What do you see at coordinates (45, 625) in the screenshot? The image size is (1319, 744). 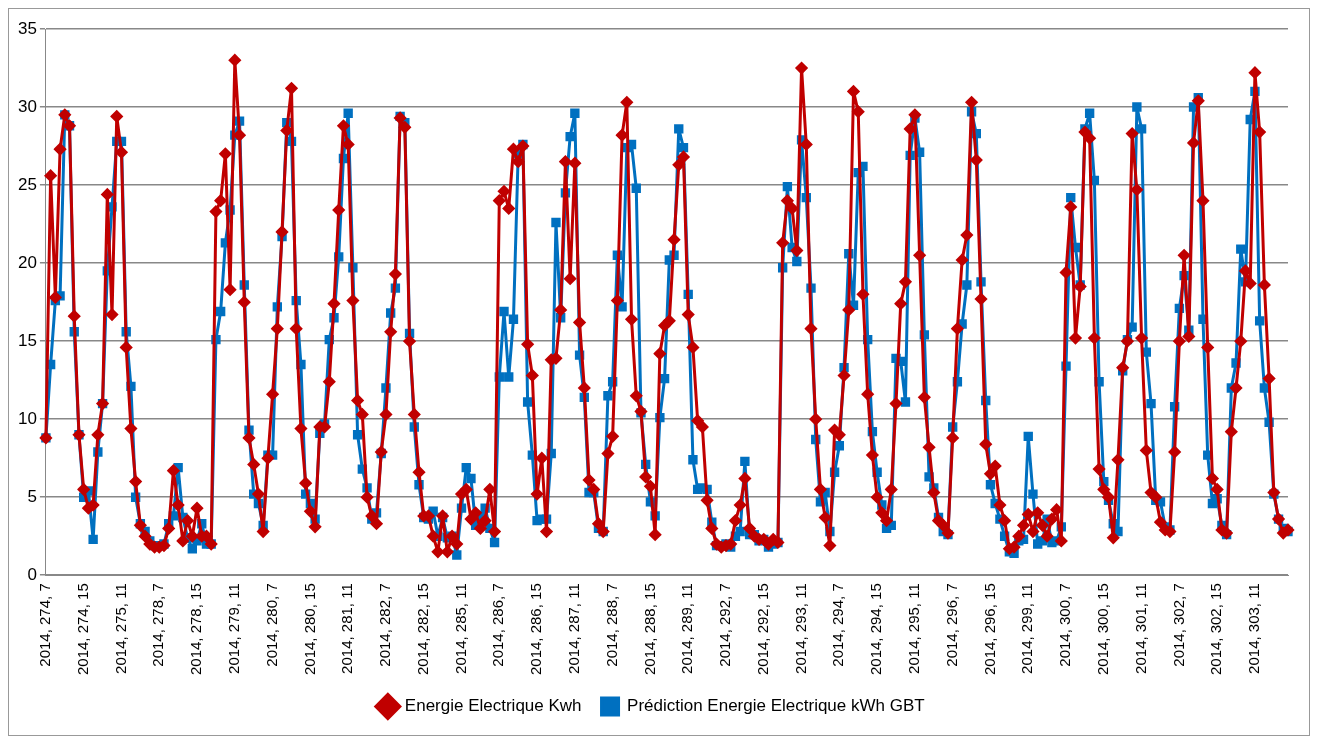 I see `x-tick-label: 2014, 274, 7` at bounding box center [45, 625].